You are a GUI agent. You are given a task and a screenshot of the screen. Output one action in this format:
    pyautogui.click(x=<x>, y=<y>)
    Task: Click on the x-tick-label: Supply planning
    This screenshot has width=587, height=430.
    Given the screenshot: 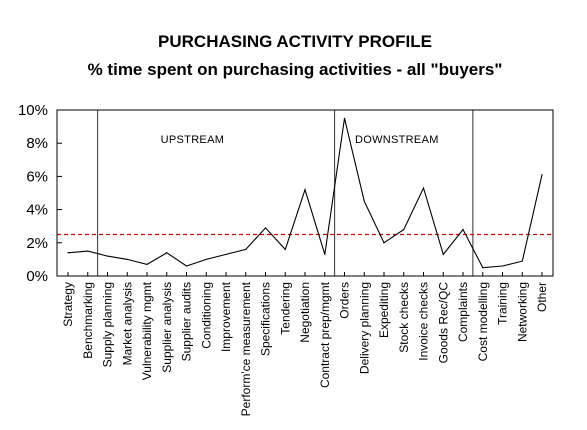 What is the action you would take?
    pyautogui.click(x=108, y=324)
    